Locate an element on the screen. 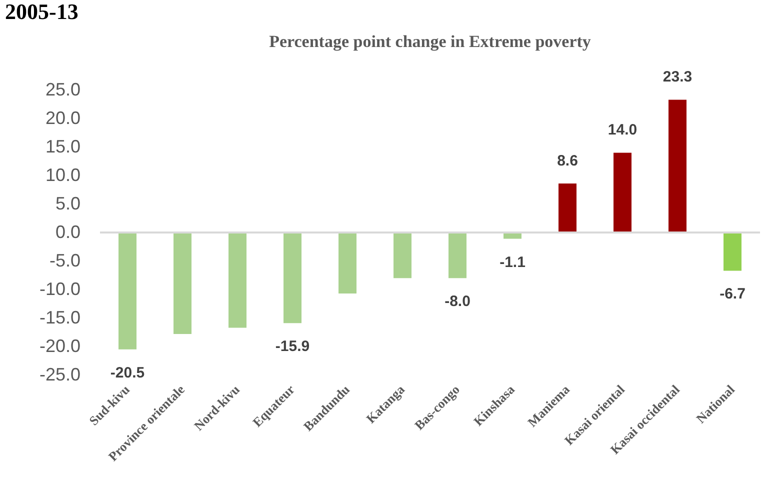 The image size is (778, 497). data-label: 8.6 is located at coordinates (567, 161).